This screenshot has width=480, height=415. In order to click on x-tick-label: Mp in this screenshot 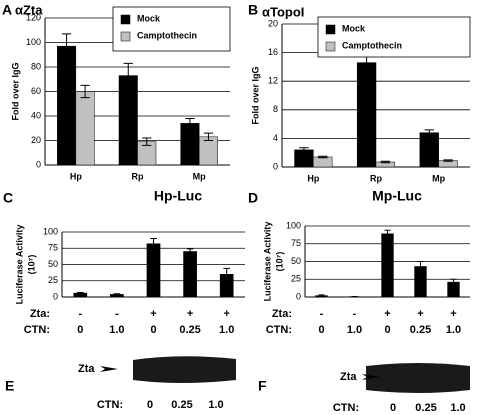, I will do `click(438, 178)`.